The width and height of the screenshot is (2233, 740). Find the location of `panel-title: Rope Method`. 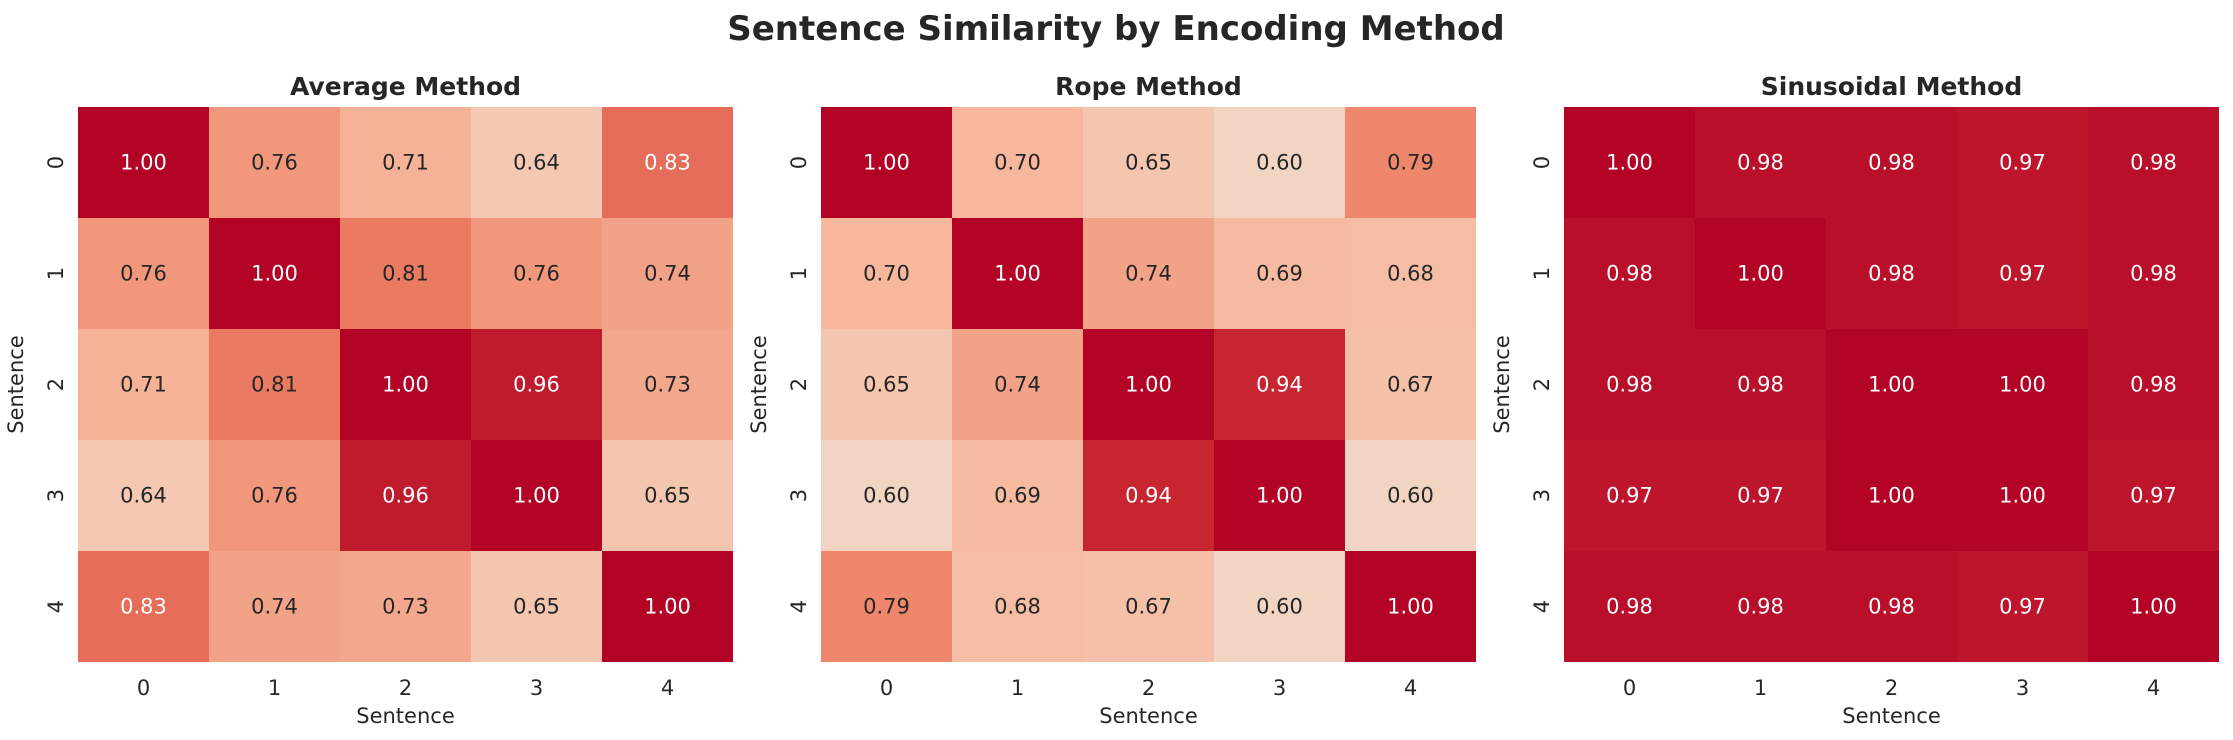

panel-title: Rope Method is located at coordinates (1148, 86).